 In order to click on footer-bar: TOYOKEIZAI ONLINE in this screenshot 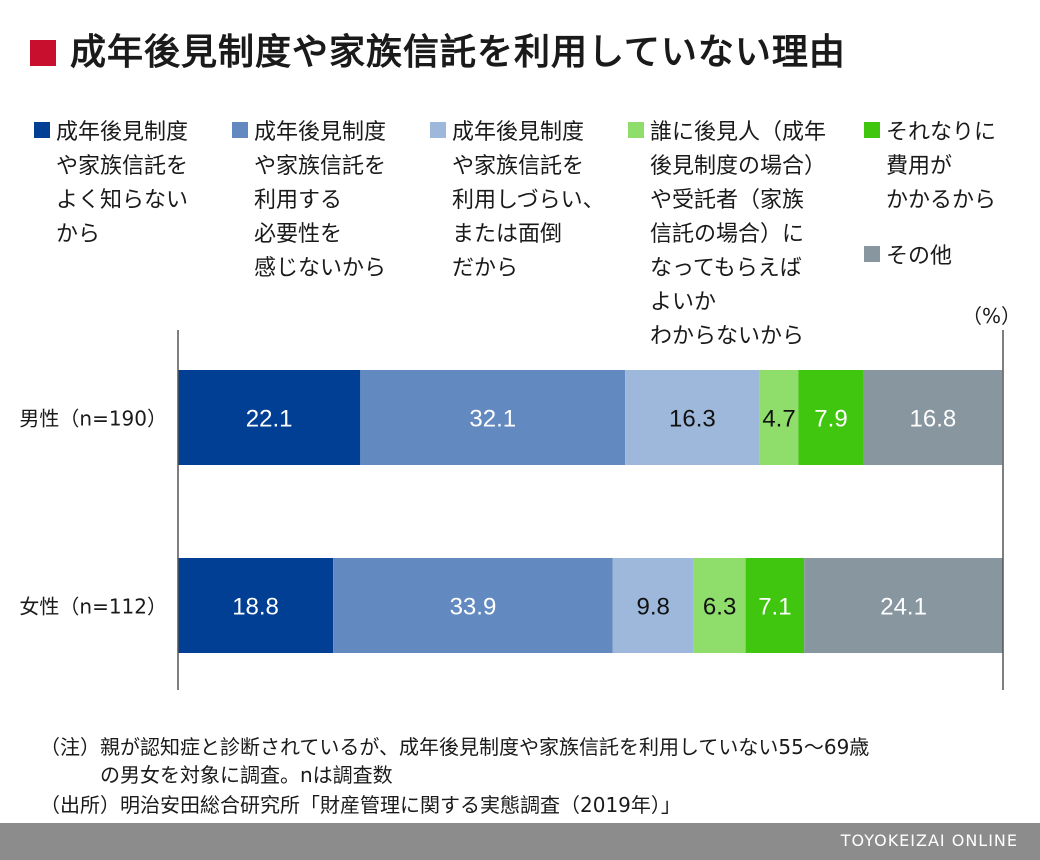, I will do `click(520, 841)`.